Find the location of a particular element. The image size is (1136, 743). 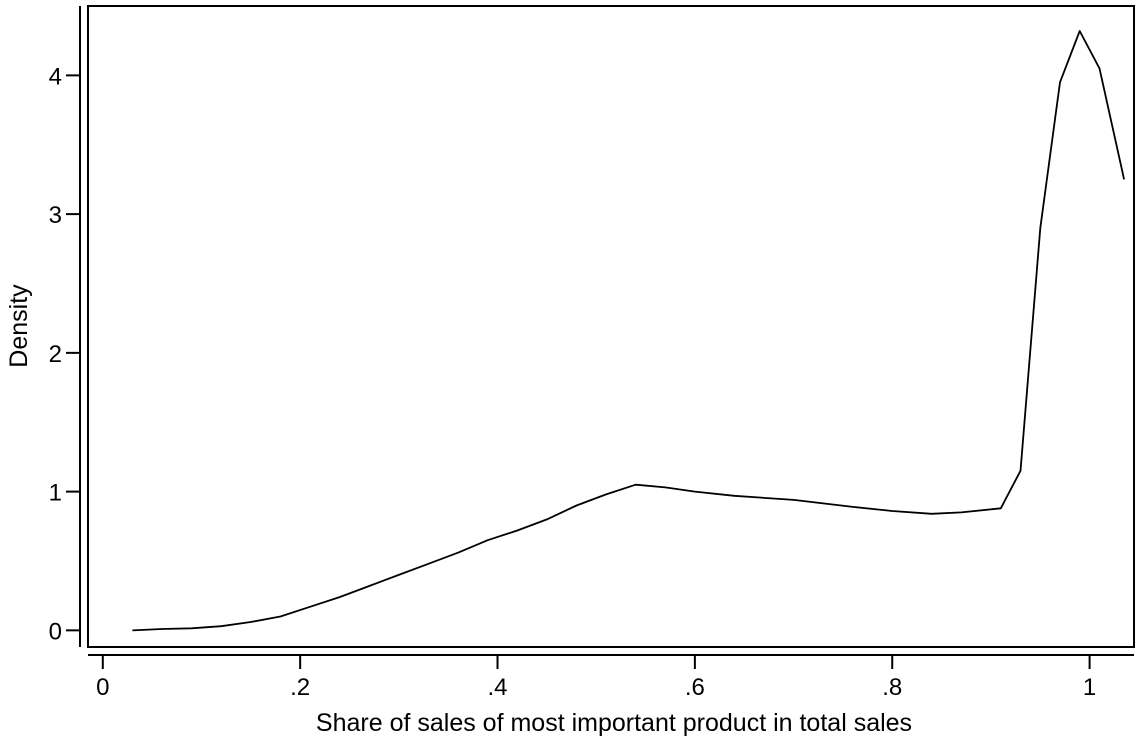

x-tick-label: .4 is located at coordinates (498, 687).